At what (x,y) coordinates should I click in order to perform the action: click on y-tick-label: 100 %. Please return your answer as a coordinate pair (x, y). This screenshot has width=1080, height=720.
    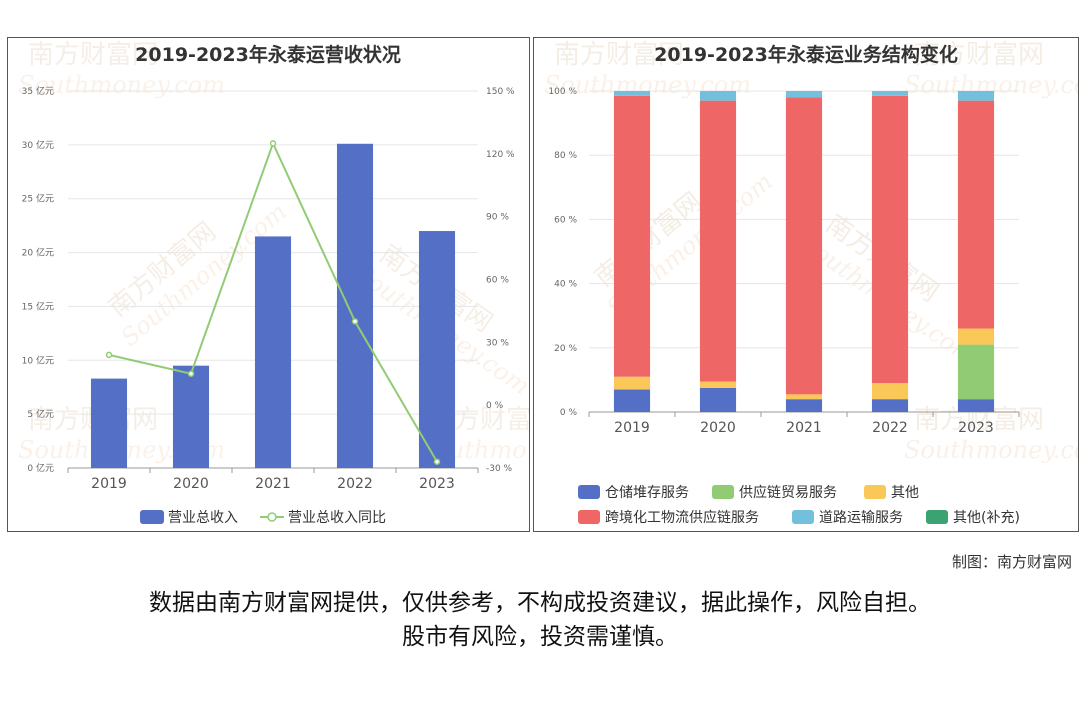
    Looking at the image, I should click on (562, 92).